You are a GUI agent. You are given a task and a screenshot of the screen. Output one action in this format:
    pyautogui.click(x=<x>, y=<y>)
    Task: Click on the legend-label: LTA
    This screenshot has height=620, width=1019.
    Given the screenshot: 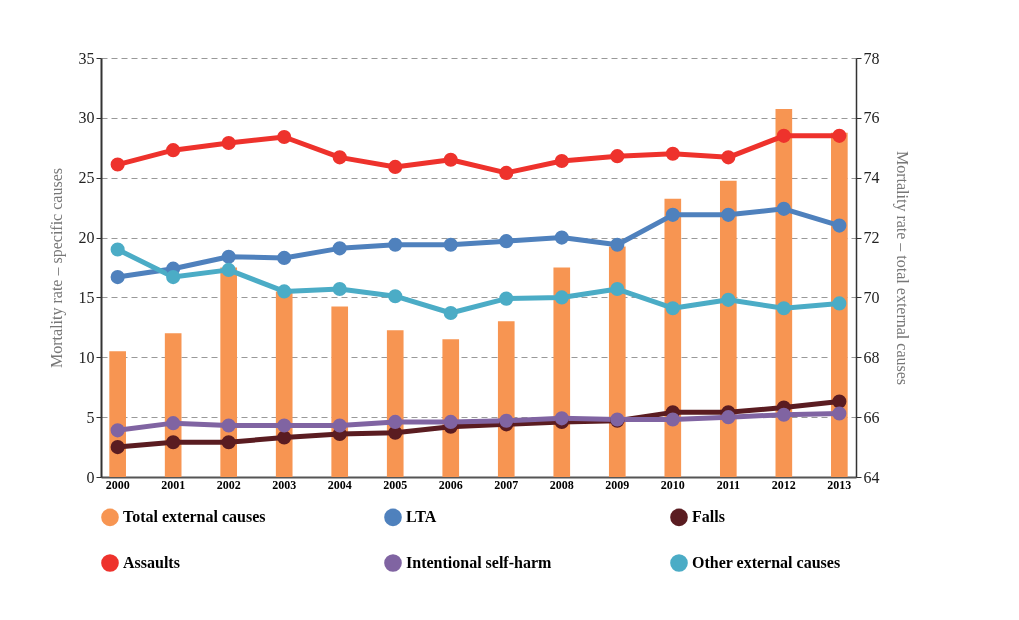 What is the action you would take?
    pyautogui.click(x=421, y=517)
    